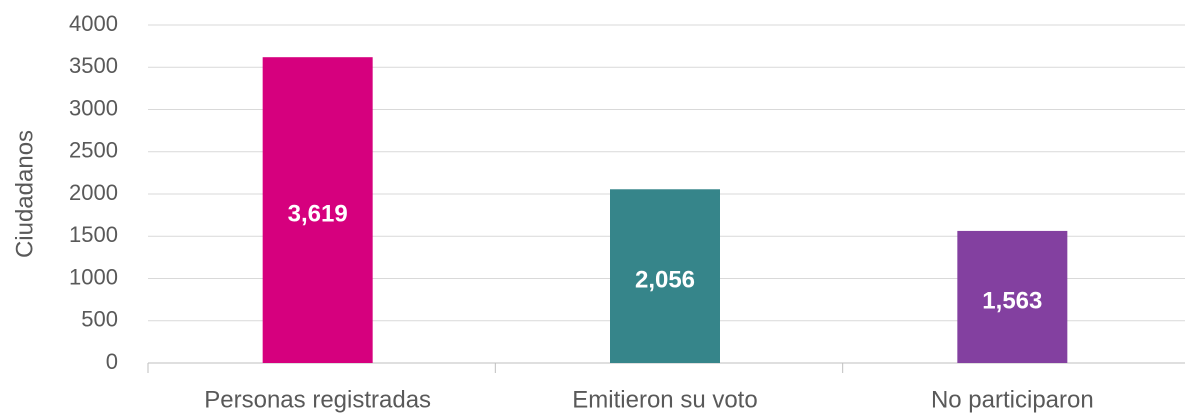 This screenshot has width=1185, height=418. What do you see at coordinates (93, 192) in the screenshot?
I see `y-tick-label: 2000` at bounding box center [93, 192].